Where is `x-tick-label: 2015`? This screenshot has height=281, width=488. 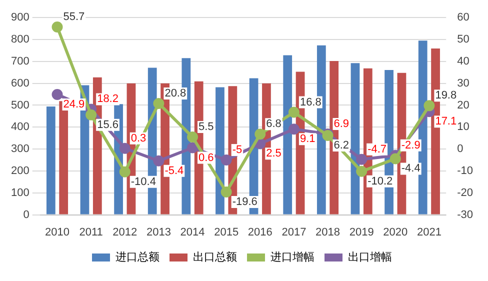 x-tick-label: 2015 is located at coordinates (226, 232).